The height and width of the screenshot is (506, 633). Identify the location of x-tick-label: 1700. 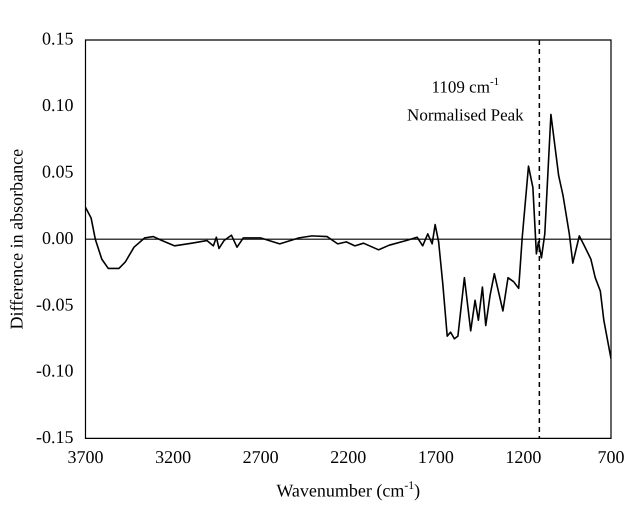
(436, 456).